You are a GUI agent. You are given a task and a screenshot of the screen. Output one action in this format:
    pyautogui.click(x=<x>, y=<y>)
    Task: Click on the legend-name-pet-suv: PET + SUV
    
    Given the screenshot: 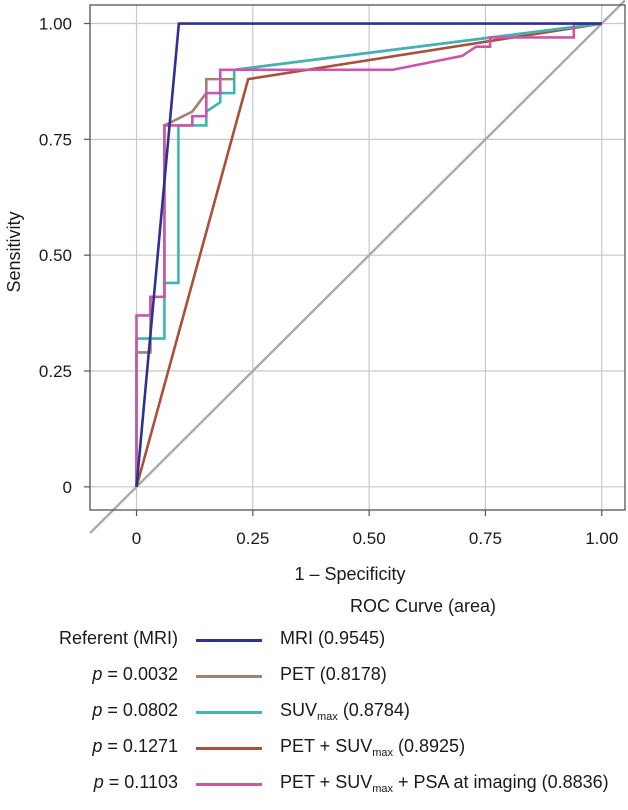 What is the action you would take?
    pyautogui.click(x=326, y=746)
    